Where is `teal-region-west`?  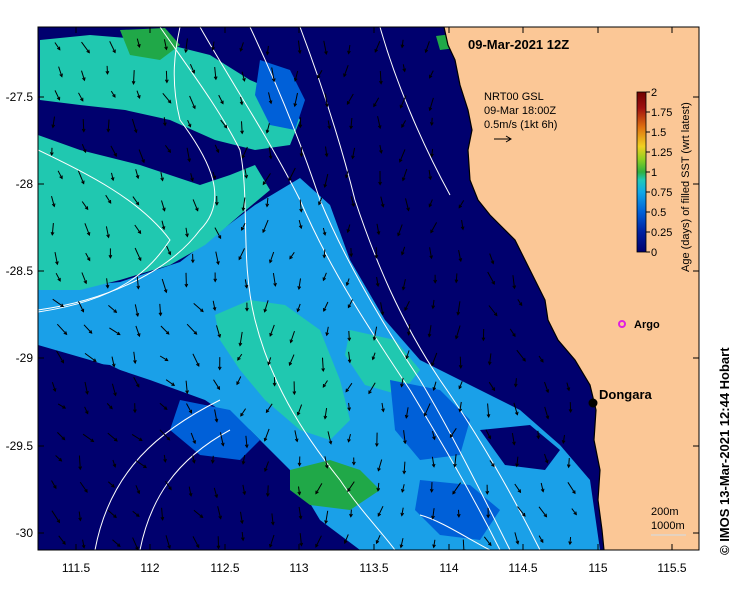 teal-region-west is located at coordinates (154, 212).